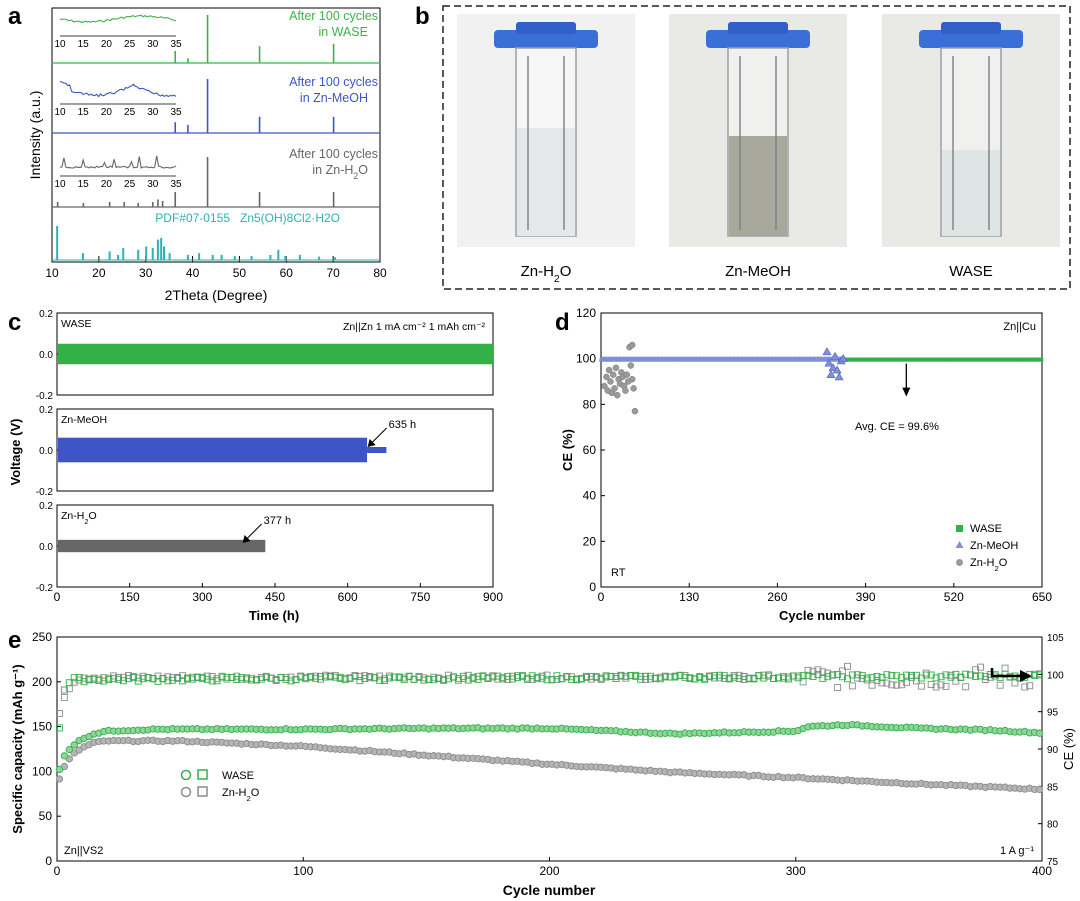 This screenshot has height=901, width=1080. What do you see at coordinates (586, 359) in the screenshot?
I see `ytick-label: 100` at bounding box center [586, 359].